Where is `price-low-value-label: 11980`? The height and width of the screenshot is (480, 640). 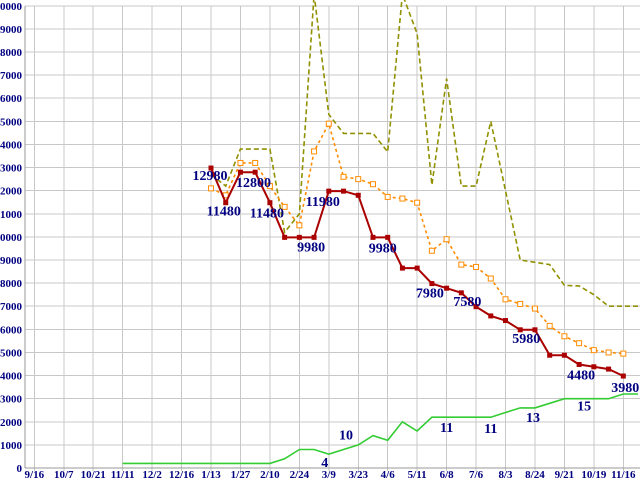
price-low-value-label: 11980 is located at coordinates (323, 202).